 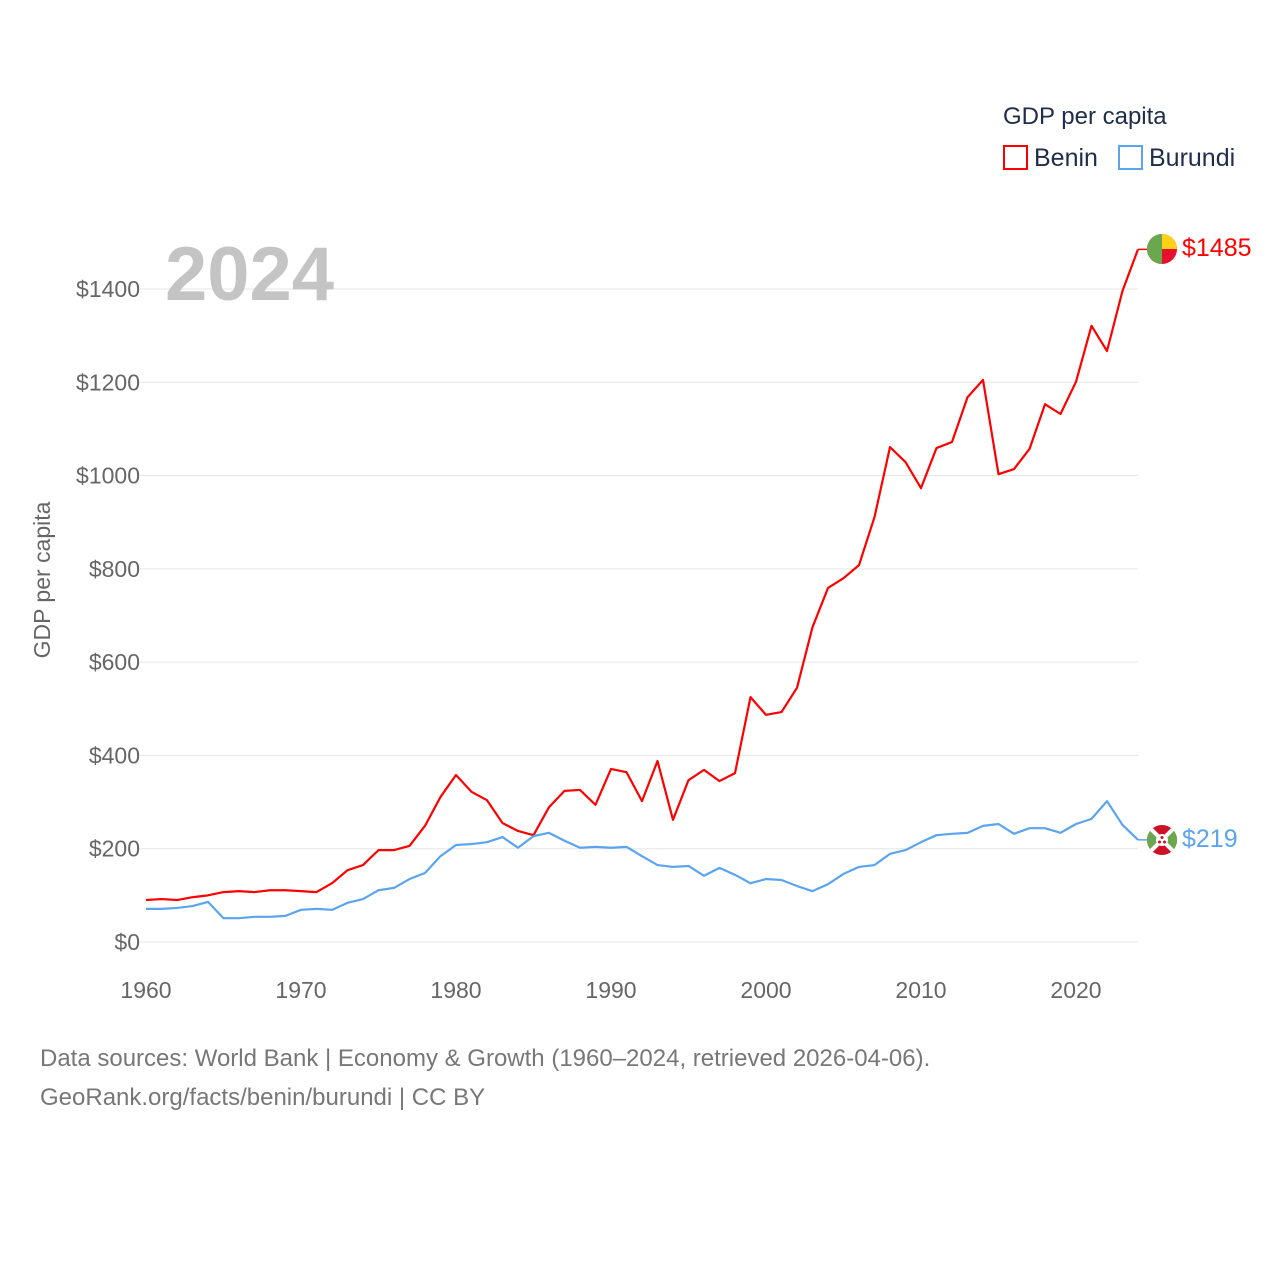 I want to click on y-tick-label: $800, so click(x=114, y=569).